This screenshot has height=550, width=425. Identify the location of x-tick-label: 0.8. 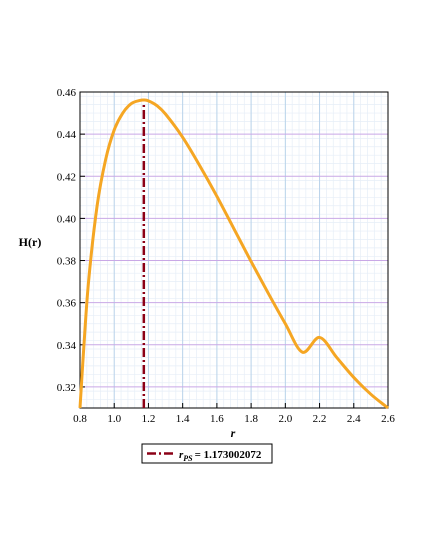
(80, 419).